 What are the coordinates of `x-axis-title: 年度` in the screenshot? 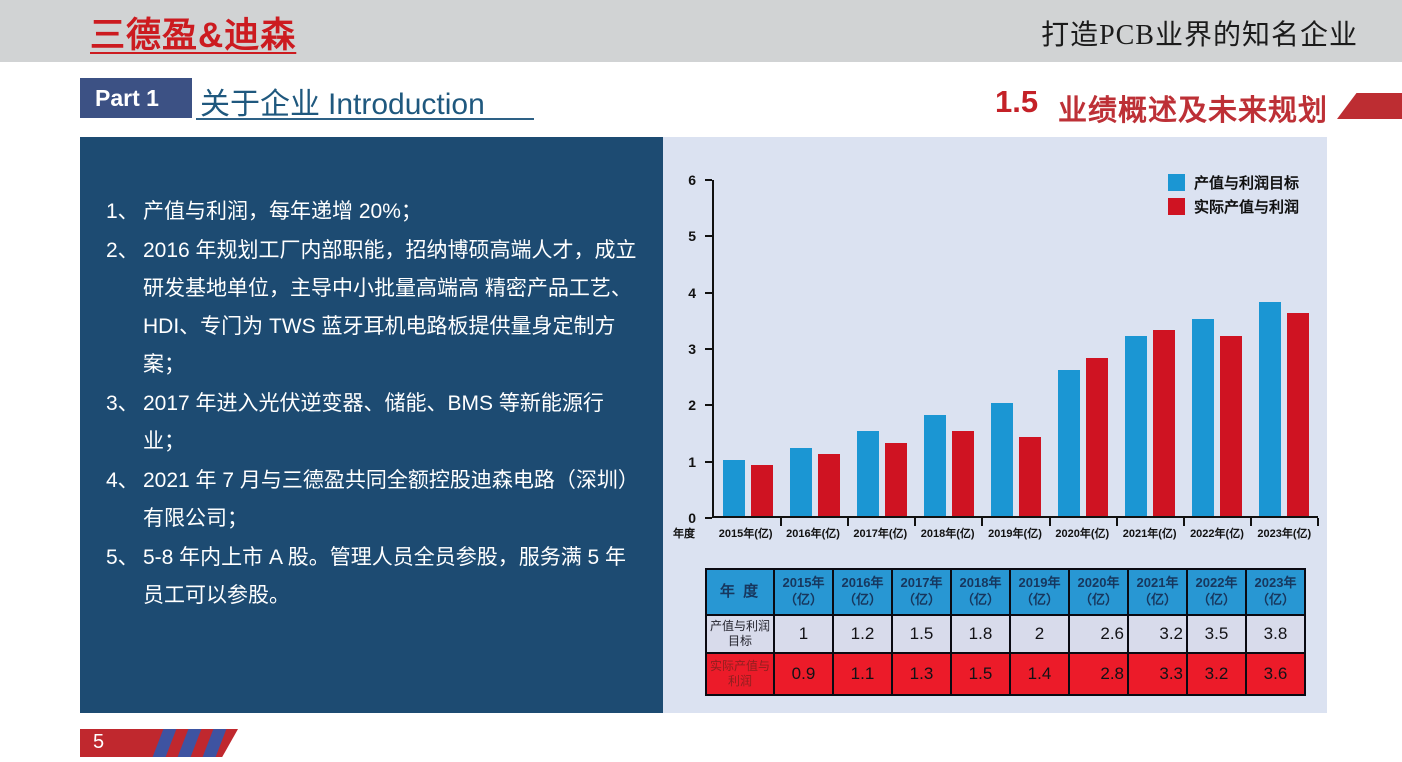 It's located at (684, 534).